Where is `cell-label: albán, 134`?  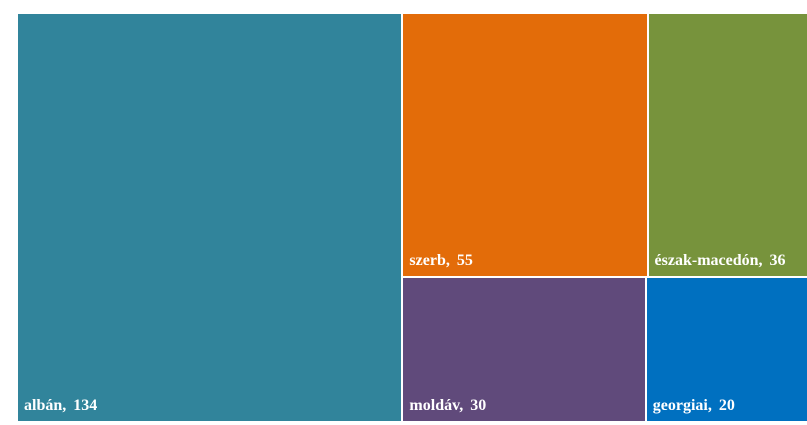 cell-label: albán, 134 is located at coordinates (61, 405).